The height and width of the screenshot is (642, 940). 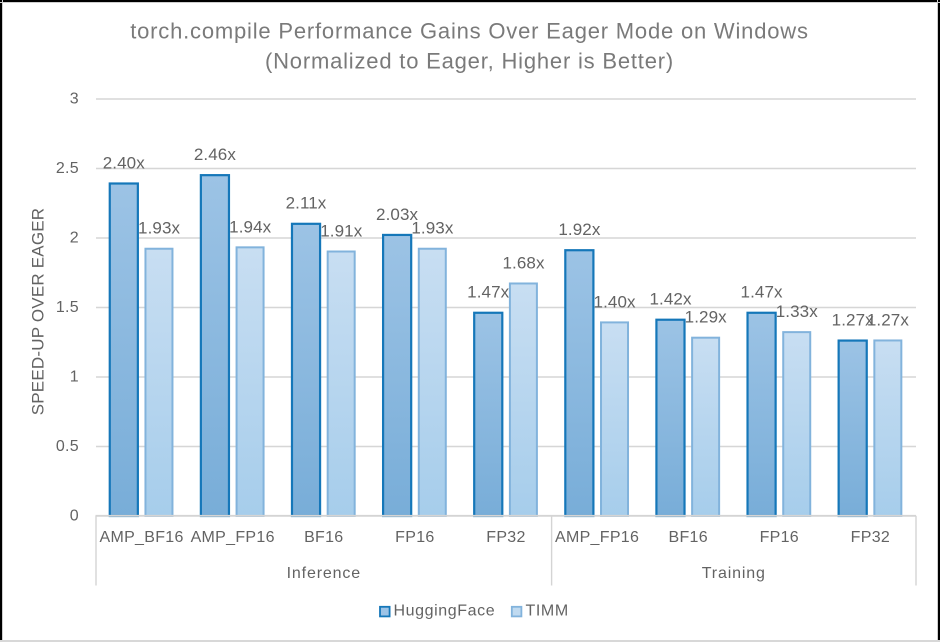 What do you see at coordinates (74, 237) in the screenshot?
I see `svg-text: 2` at bounding box center [74, 237].